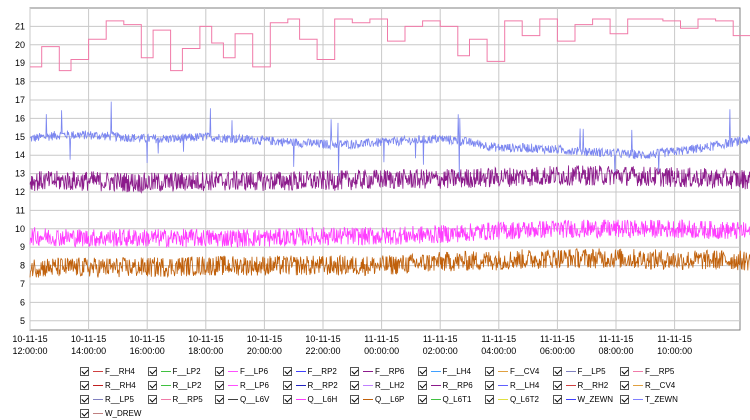 The width and height of the screenshot is (750, 420). Describe the element at coordinates (20, 192) in the screenshot. I see `y-tick-label: 12` at that location.